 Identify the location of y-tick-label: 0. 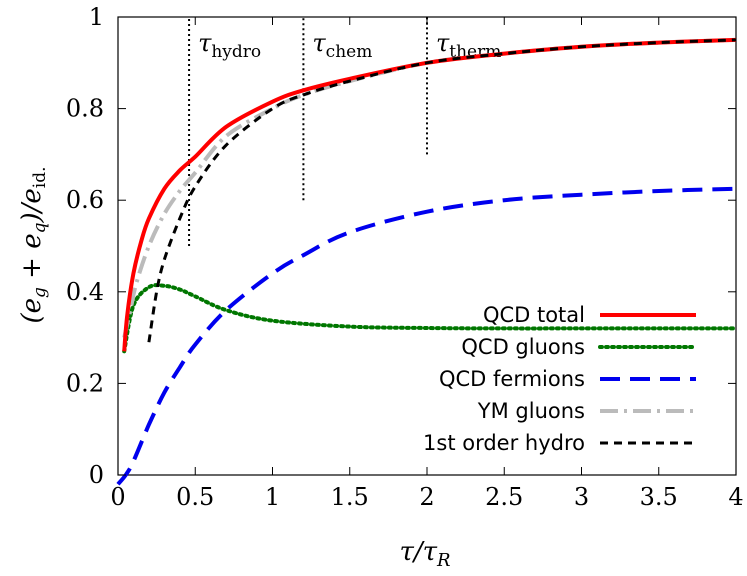
(96, 475).